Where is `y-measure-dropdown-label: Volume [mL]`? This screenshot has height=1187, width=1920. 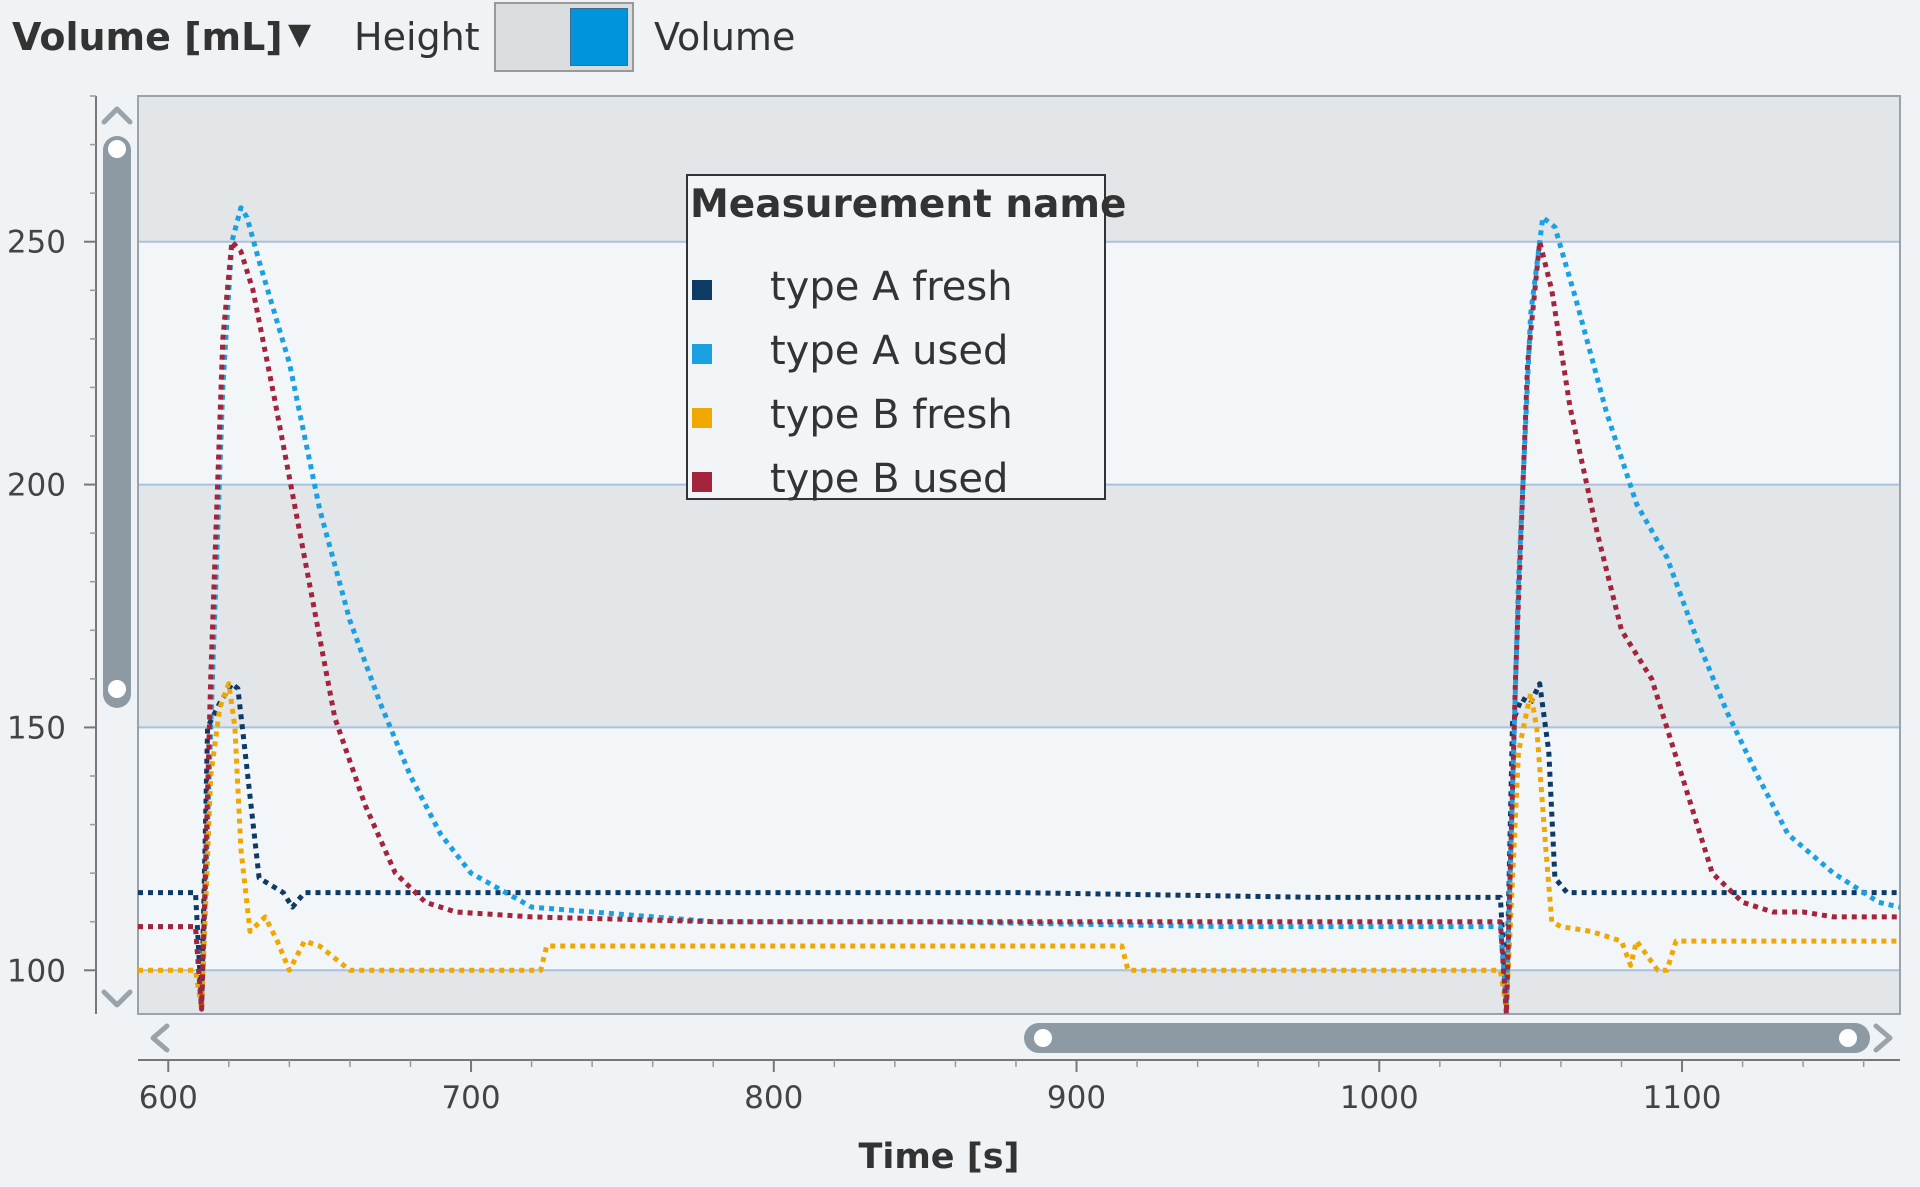
y-measure-dropdown-label: Volume [mL] is located at coordinates (147, 37).